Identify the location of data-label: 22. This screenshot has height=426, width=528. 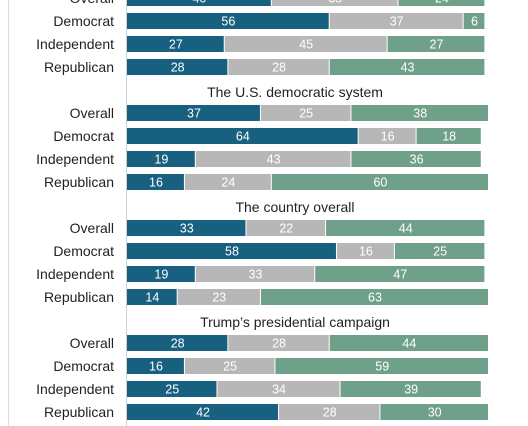
(286, 229).